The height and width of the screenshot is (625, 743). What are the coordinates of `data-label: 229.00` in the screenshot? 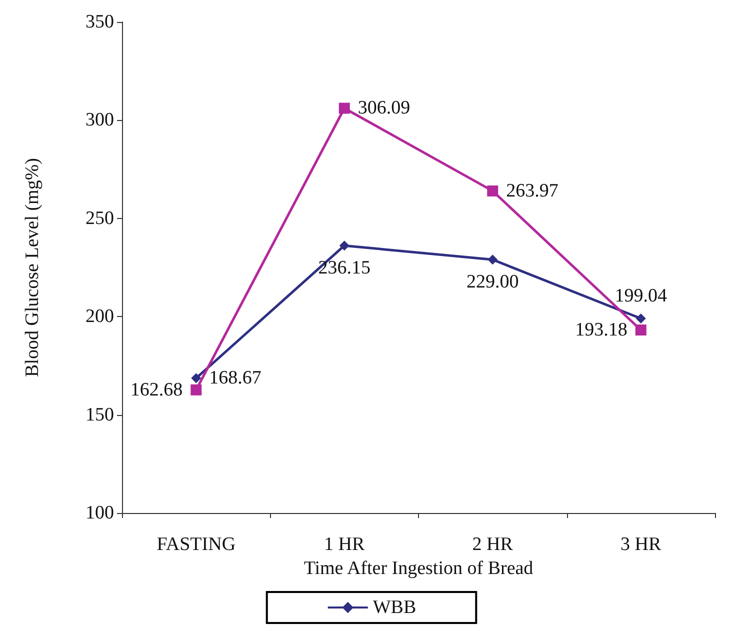 It's located at (492, 282).